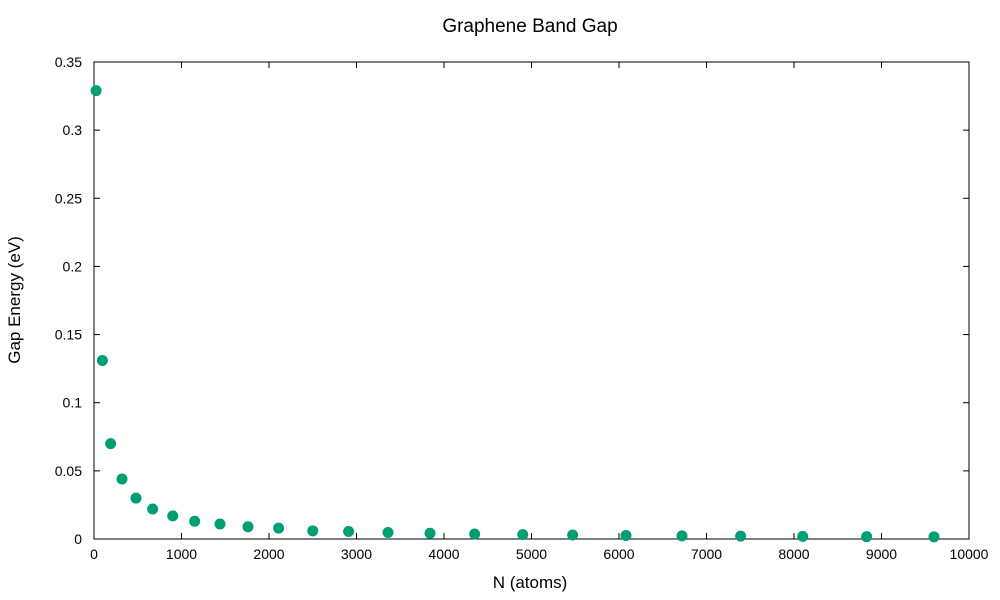  I want to click on x-tick-label: 5000, so click(531, 554).